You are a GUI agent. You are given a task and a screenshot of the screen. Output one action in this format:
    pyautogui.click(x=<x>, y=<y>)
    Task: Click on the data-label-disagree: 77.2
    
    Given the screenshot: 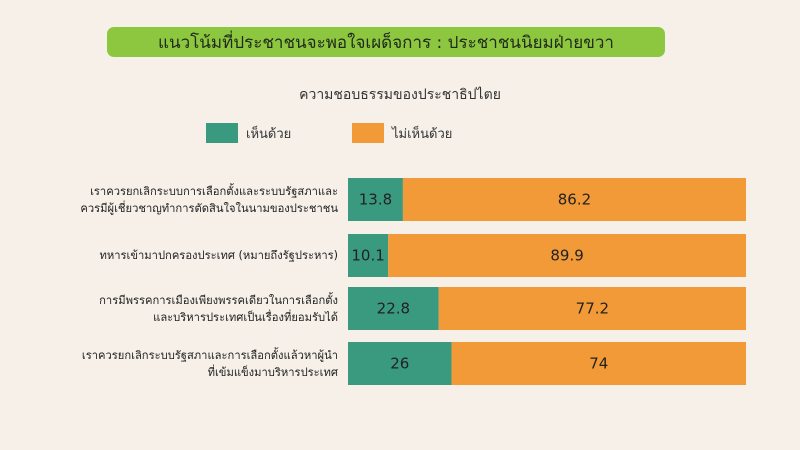 What is the action you would take?
    pyautogui.click(x=592, y=309)
    